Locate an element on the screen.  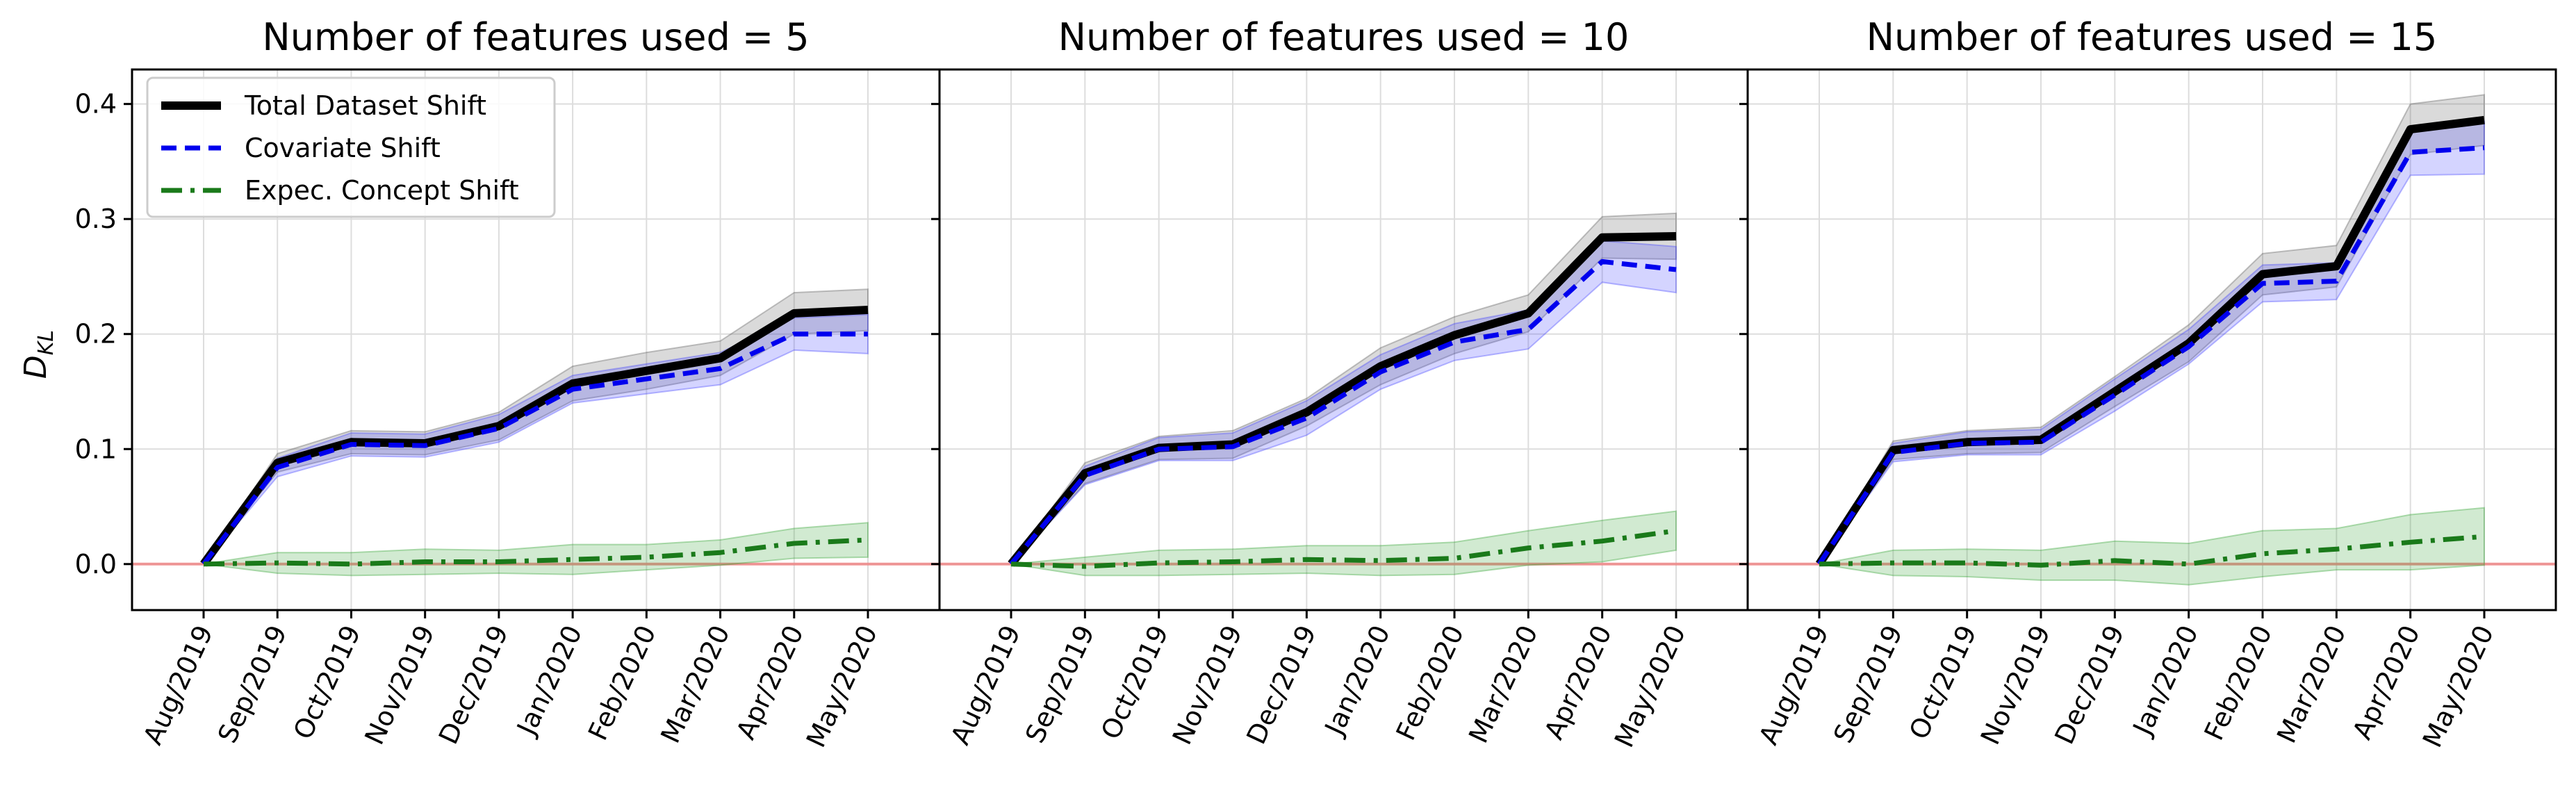
legend-label: Total Dataset Shift is located at coordinates (365, 105).